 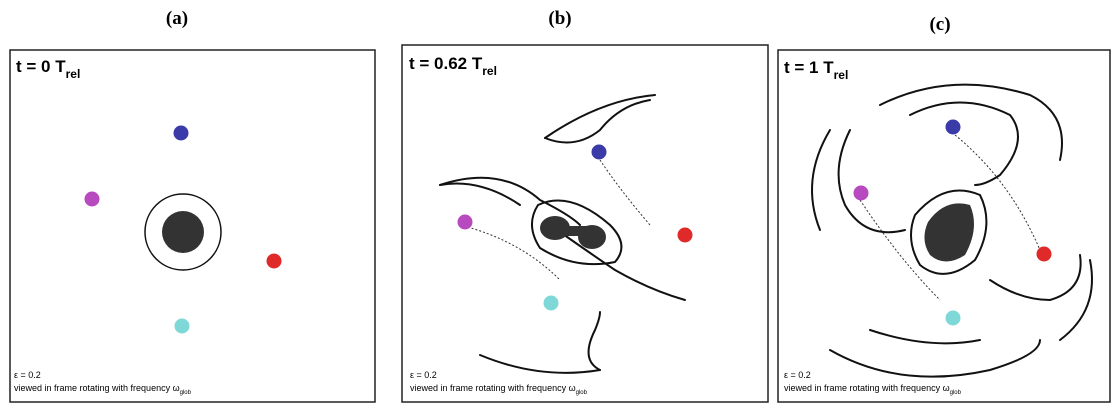 What do you see at coordinates (177, 18) in the screenshot?
I see `panel-label: (a)` at bounding box center [177, 18].